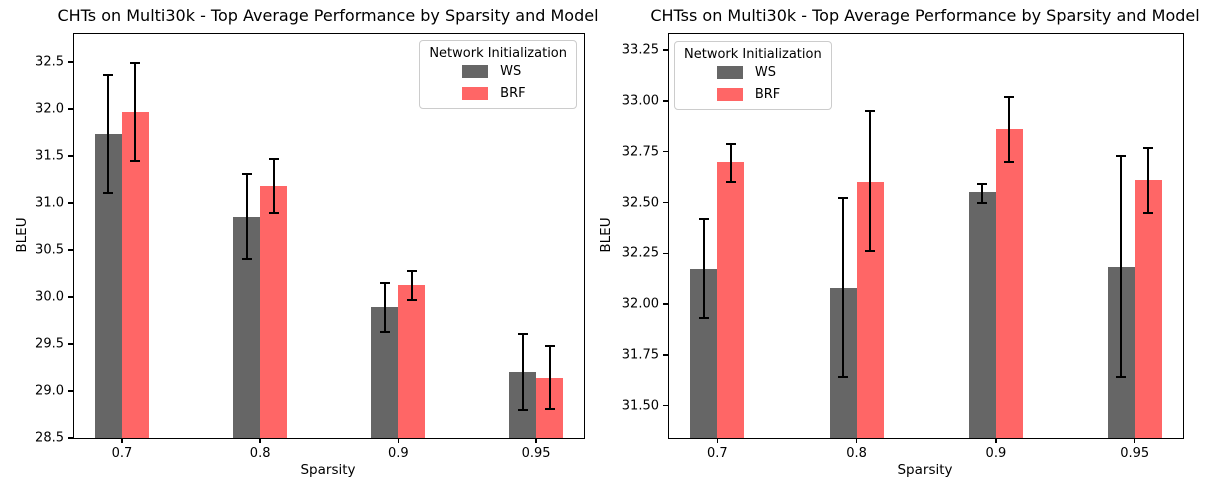 Image resolution: width=1218 pixels, height=490 pixels. What do you see at coordinates (49, 109) in the screenshot?
I see `y-tick-label: 32.0` at bounding box center [49, 109].